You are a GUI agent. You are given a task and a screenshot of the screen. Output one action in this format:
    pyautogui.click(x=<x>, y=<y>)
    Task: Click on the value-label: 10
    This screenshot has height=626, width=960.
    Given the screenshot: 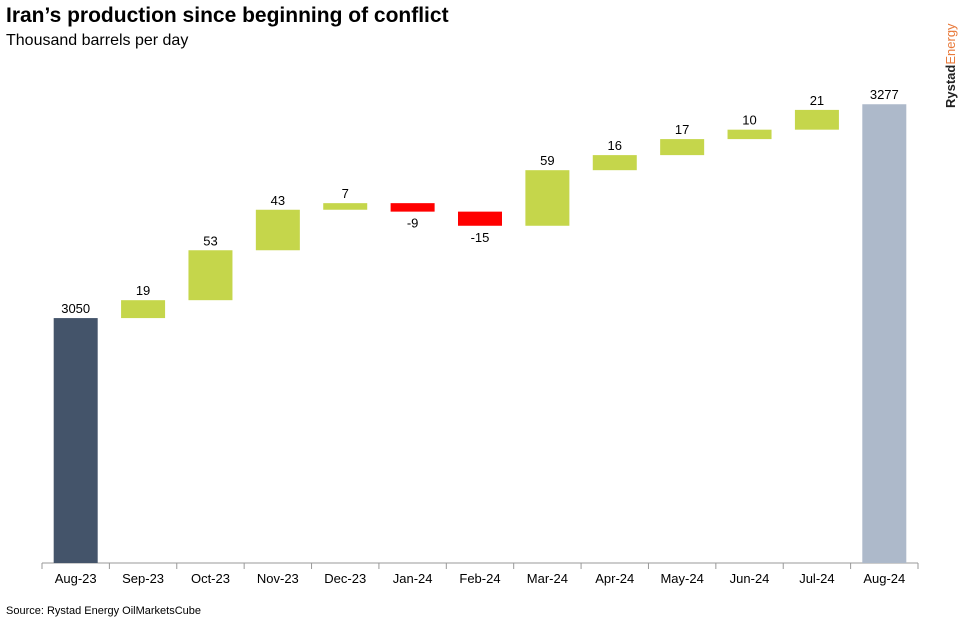 What is the action you would take?
    pyautogui.click(x=749, y=120)
    